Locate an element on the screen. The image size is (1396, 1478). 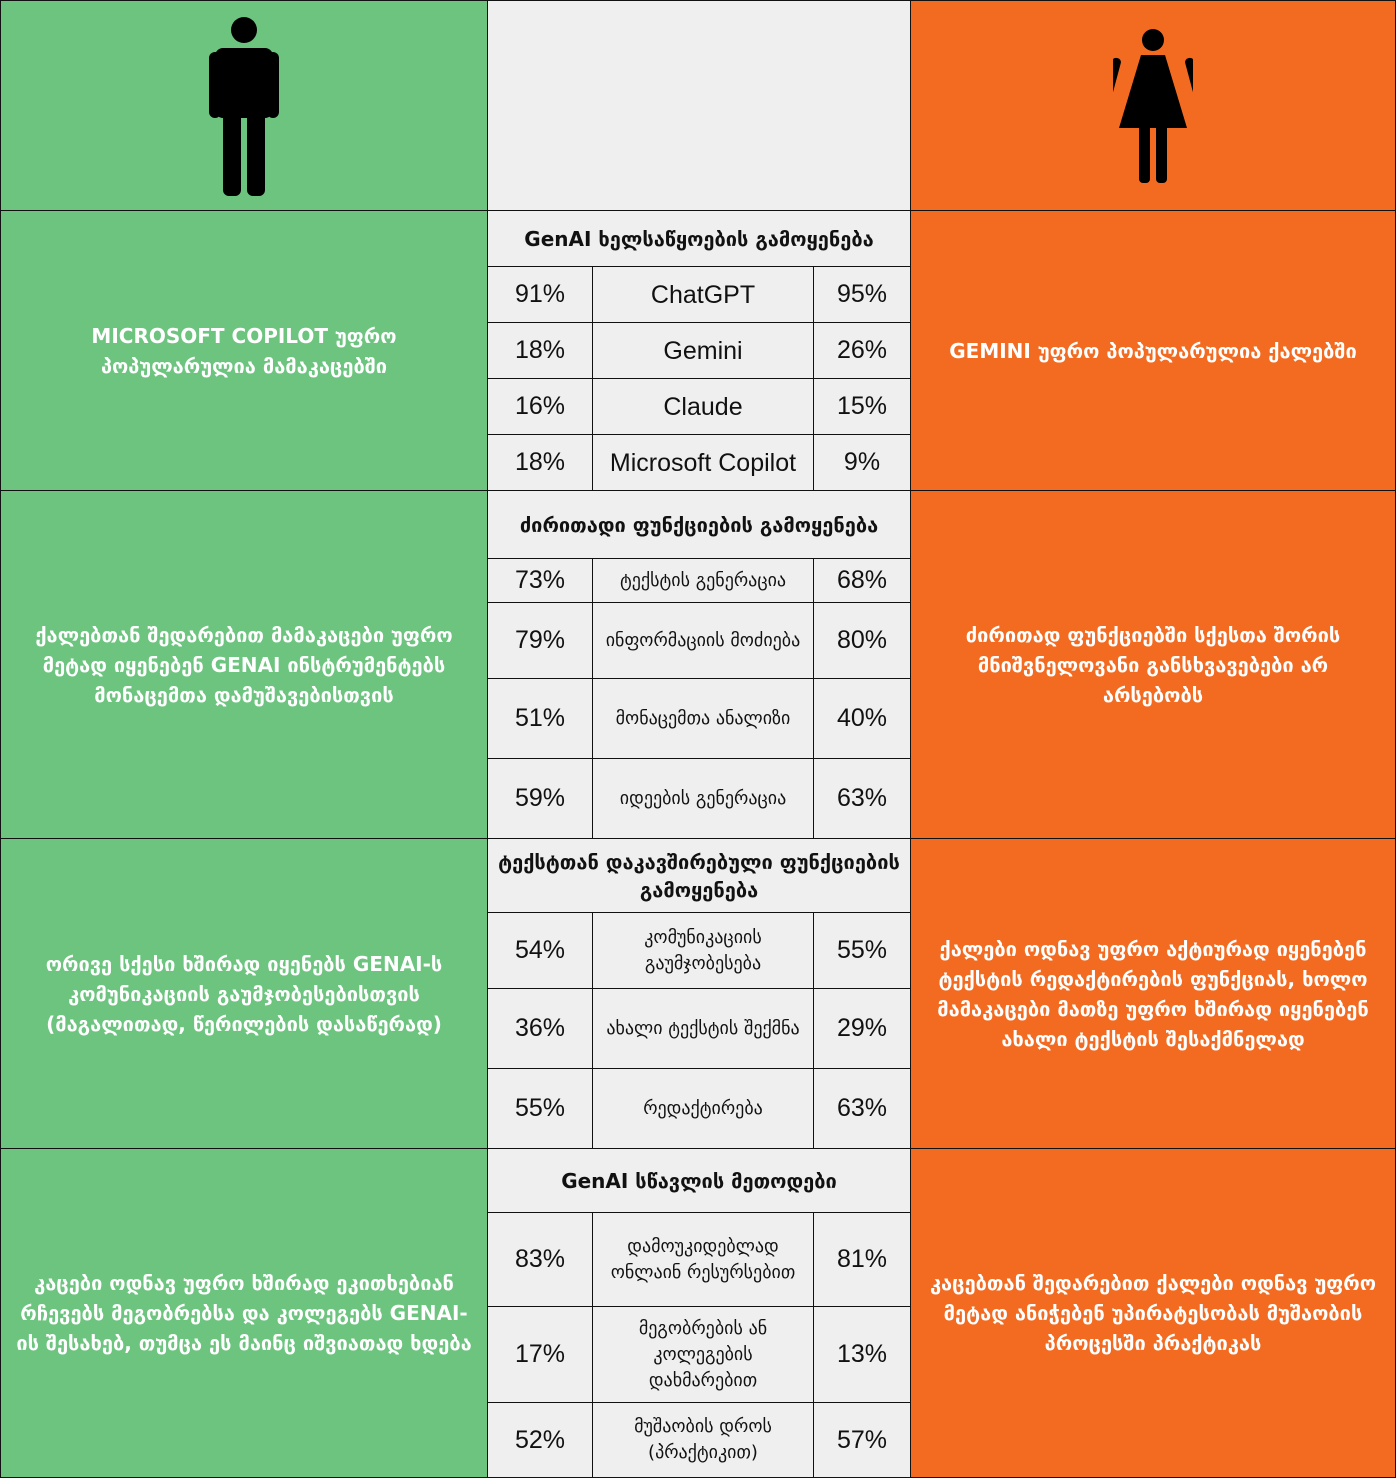
women-percent: 68% is located at coordinates (862, 580).